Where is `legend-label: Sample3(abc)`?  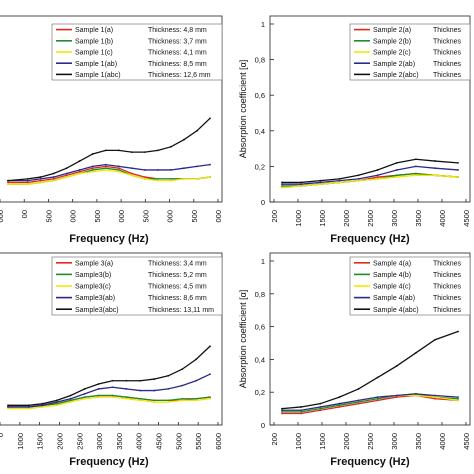 legend-label: Sample3(abc) is located at coordinates (97, 310).